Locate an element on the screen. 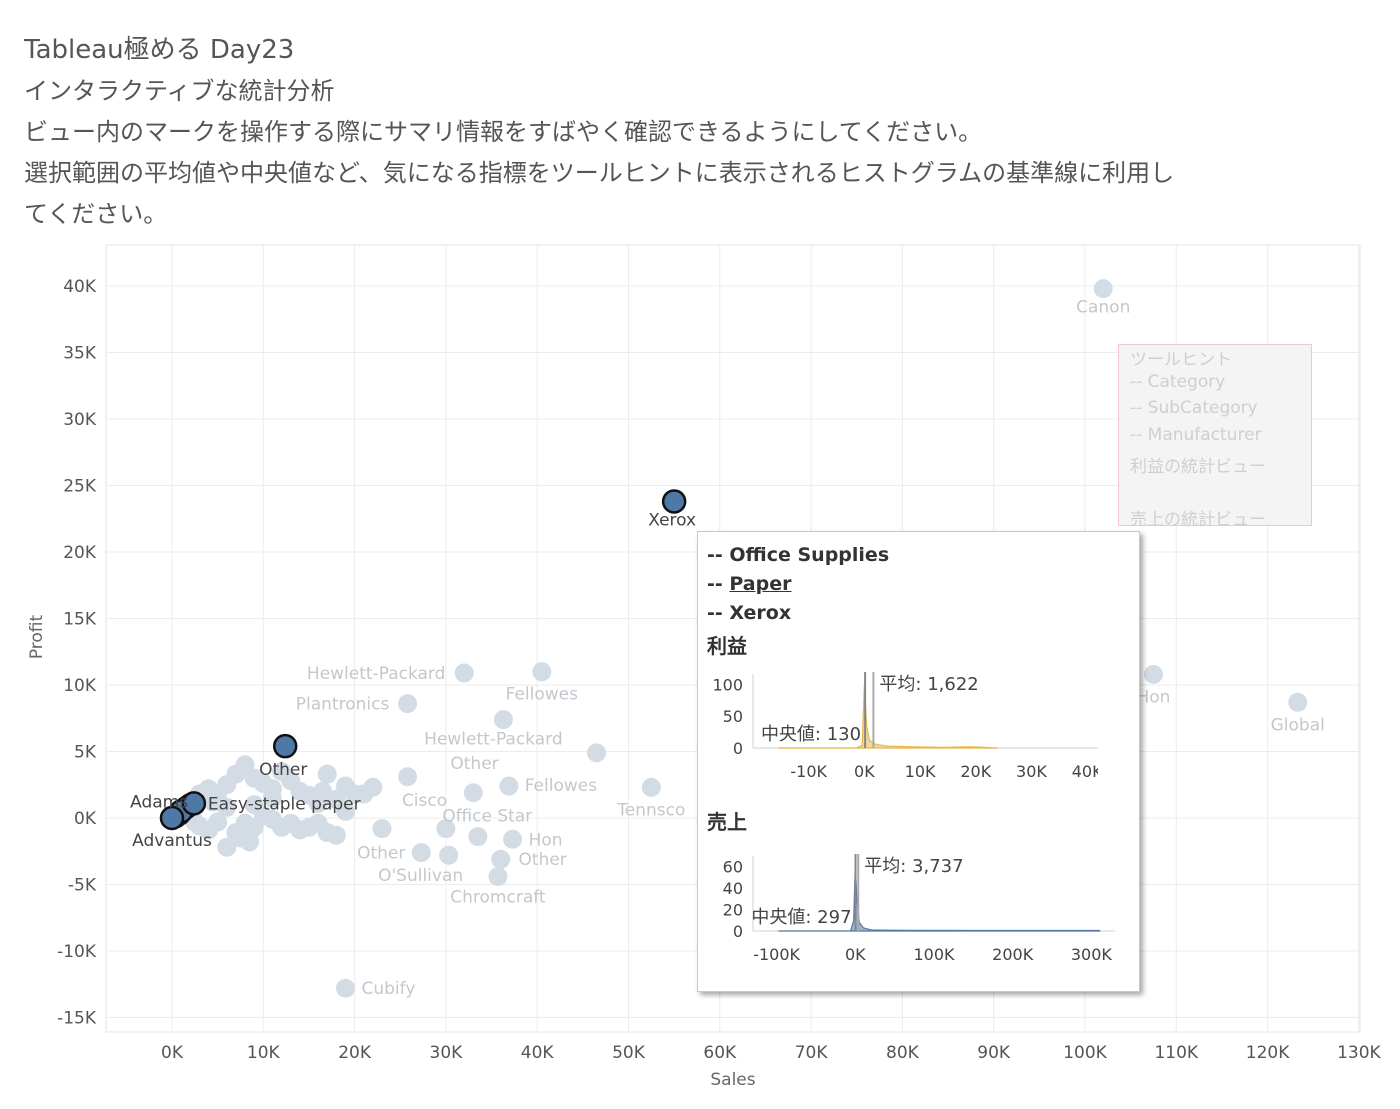  hist-x-tick: 20K is located at coordinates (975, 771).